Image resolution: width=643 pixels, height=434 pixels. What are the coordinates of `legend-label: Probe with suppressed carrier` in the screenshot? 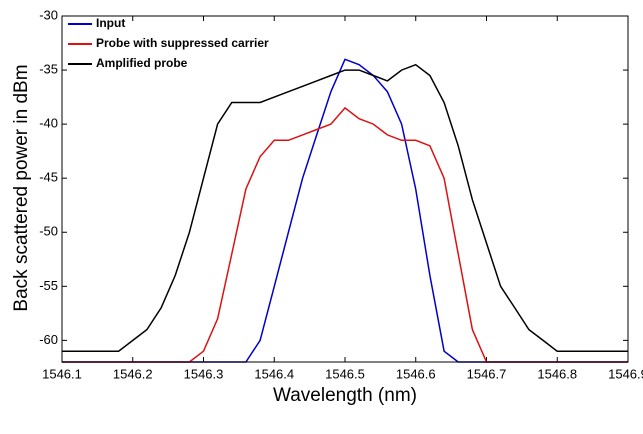 It's located at (182, 43).